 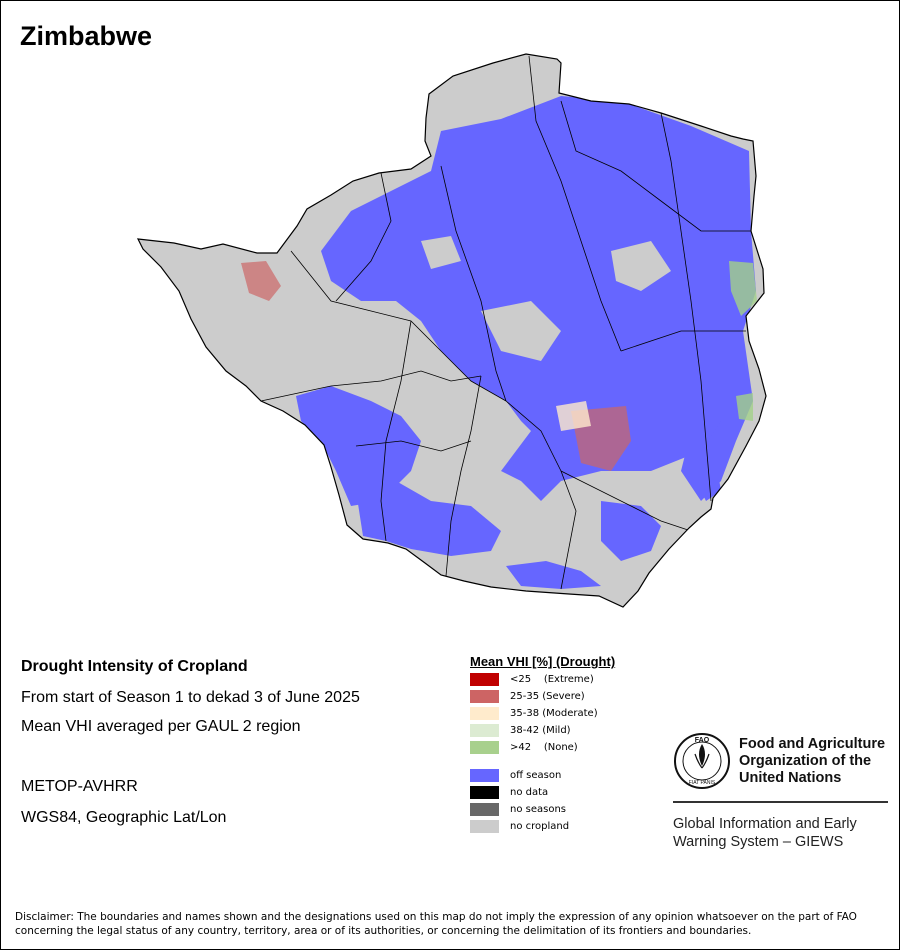 What do you see at coordinates (706, 481) in the screenshot?
I see `off-season-far-east` at bounding box center [706, 481].